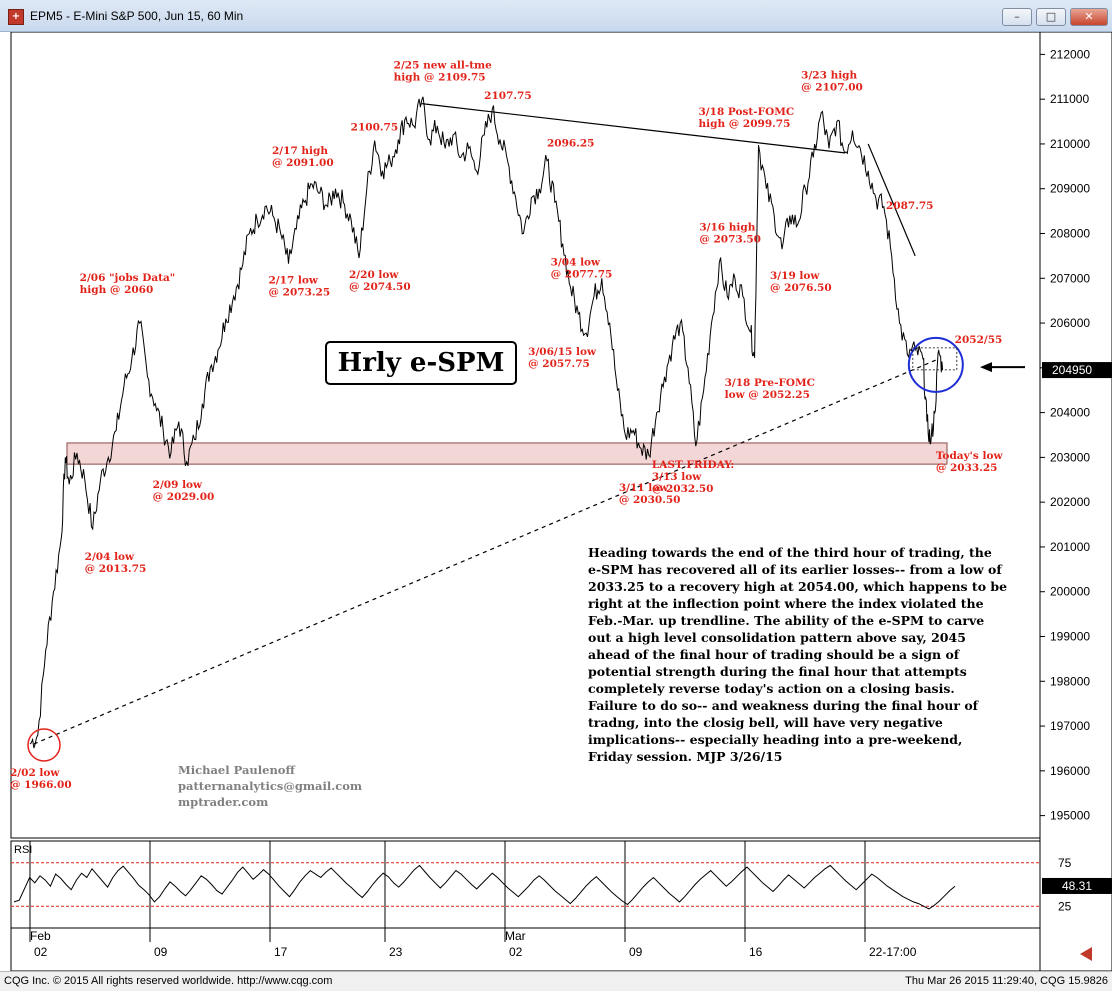  I want to click on rsi-last-value-box, so click(1077, 885).